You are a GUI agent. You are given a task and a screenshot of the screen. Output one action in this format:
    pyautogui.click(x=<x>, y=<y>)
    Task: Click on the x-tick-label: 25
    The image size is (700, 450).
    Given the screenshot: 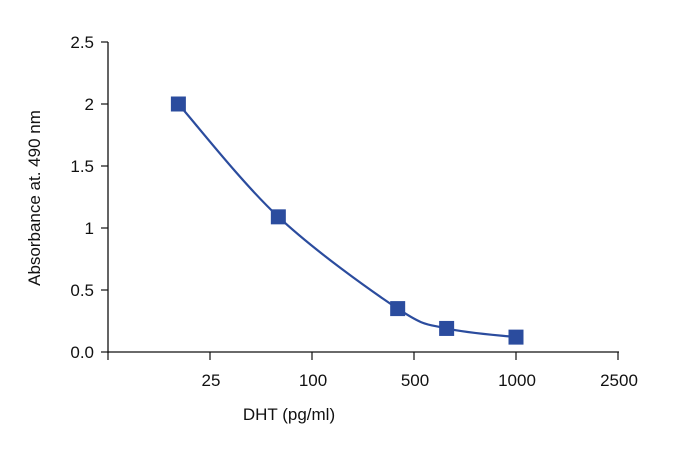 What is the action you would take?
    pyautogui.click(x=211, y=380)
    